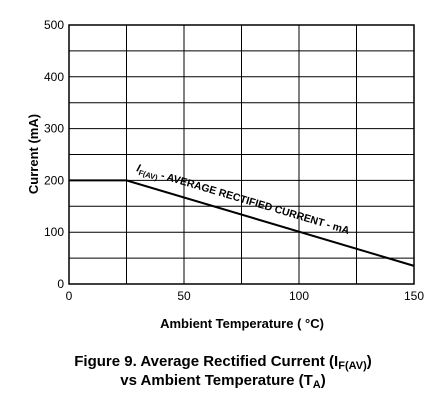 Image resolution: width=446 pixels, height=411 pixels. What do you see at coordinates (54, 77) in the screenshot?
I see `y-tick-label: 400` at bounding box center [54, 77].